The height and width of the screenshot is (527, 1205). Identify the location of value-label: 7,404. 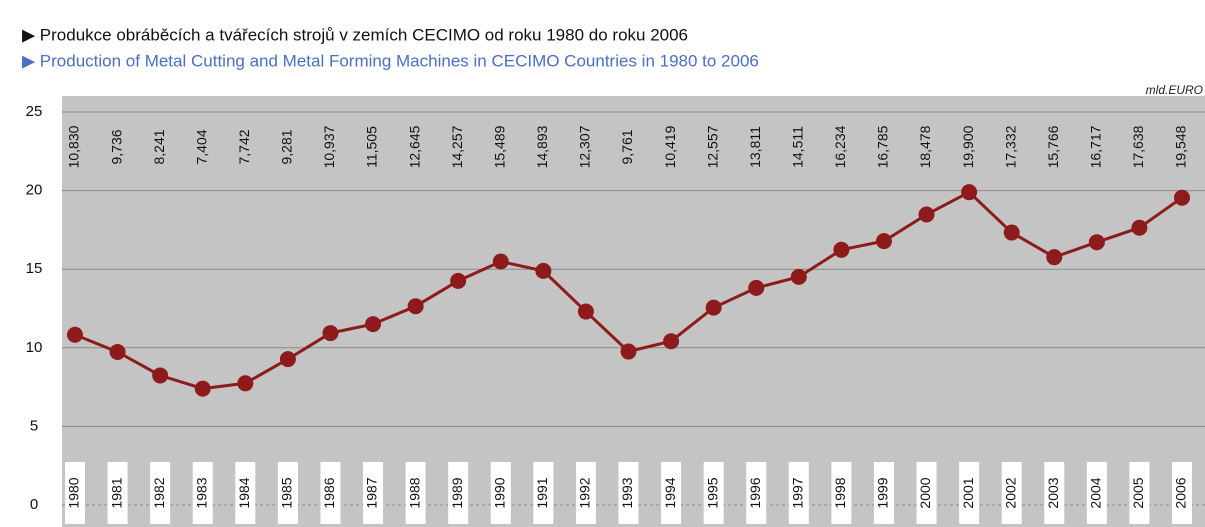
(201, 146).